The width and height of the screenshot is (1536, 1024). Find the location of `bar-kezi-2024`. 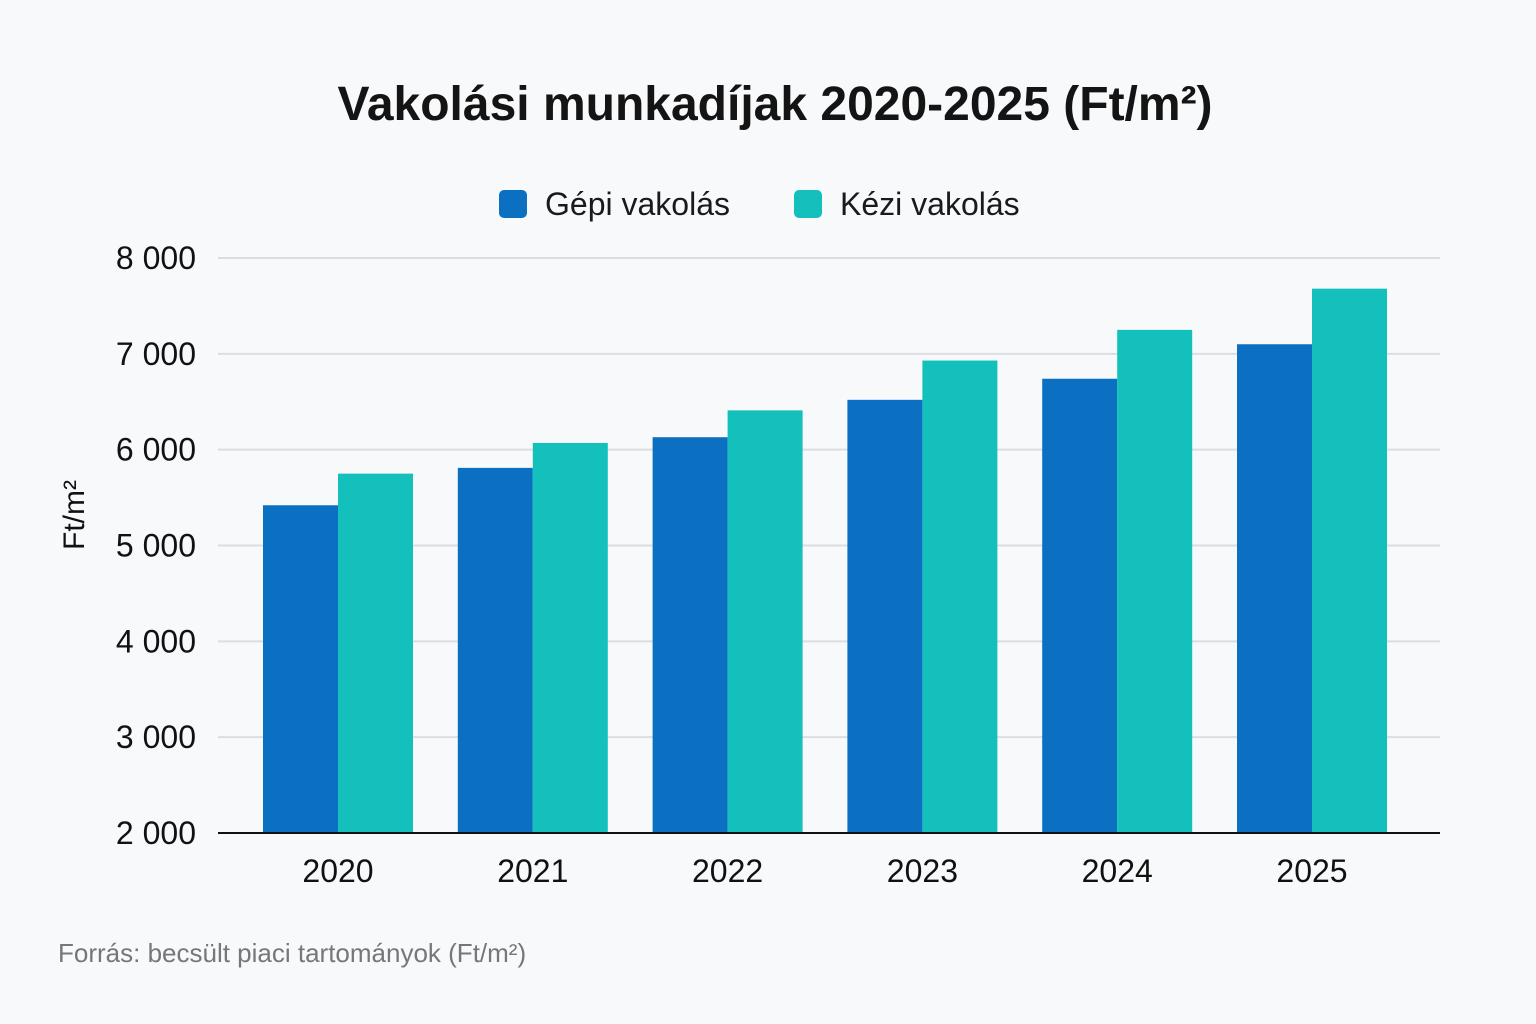

bar-kezi-2024 is located at coordinates (1155, 581).